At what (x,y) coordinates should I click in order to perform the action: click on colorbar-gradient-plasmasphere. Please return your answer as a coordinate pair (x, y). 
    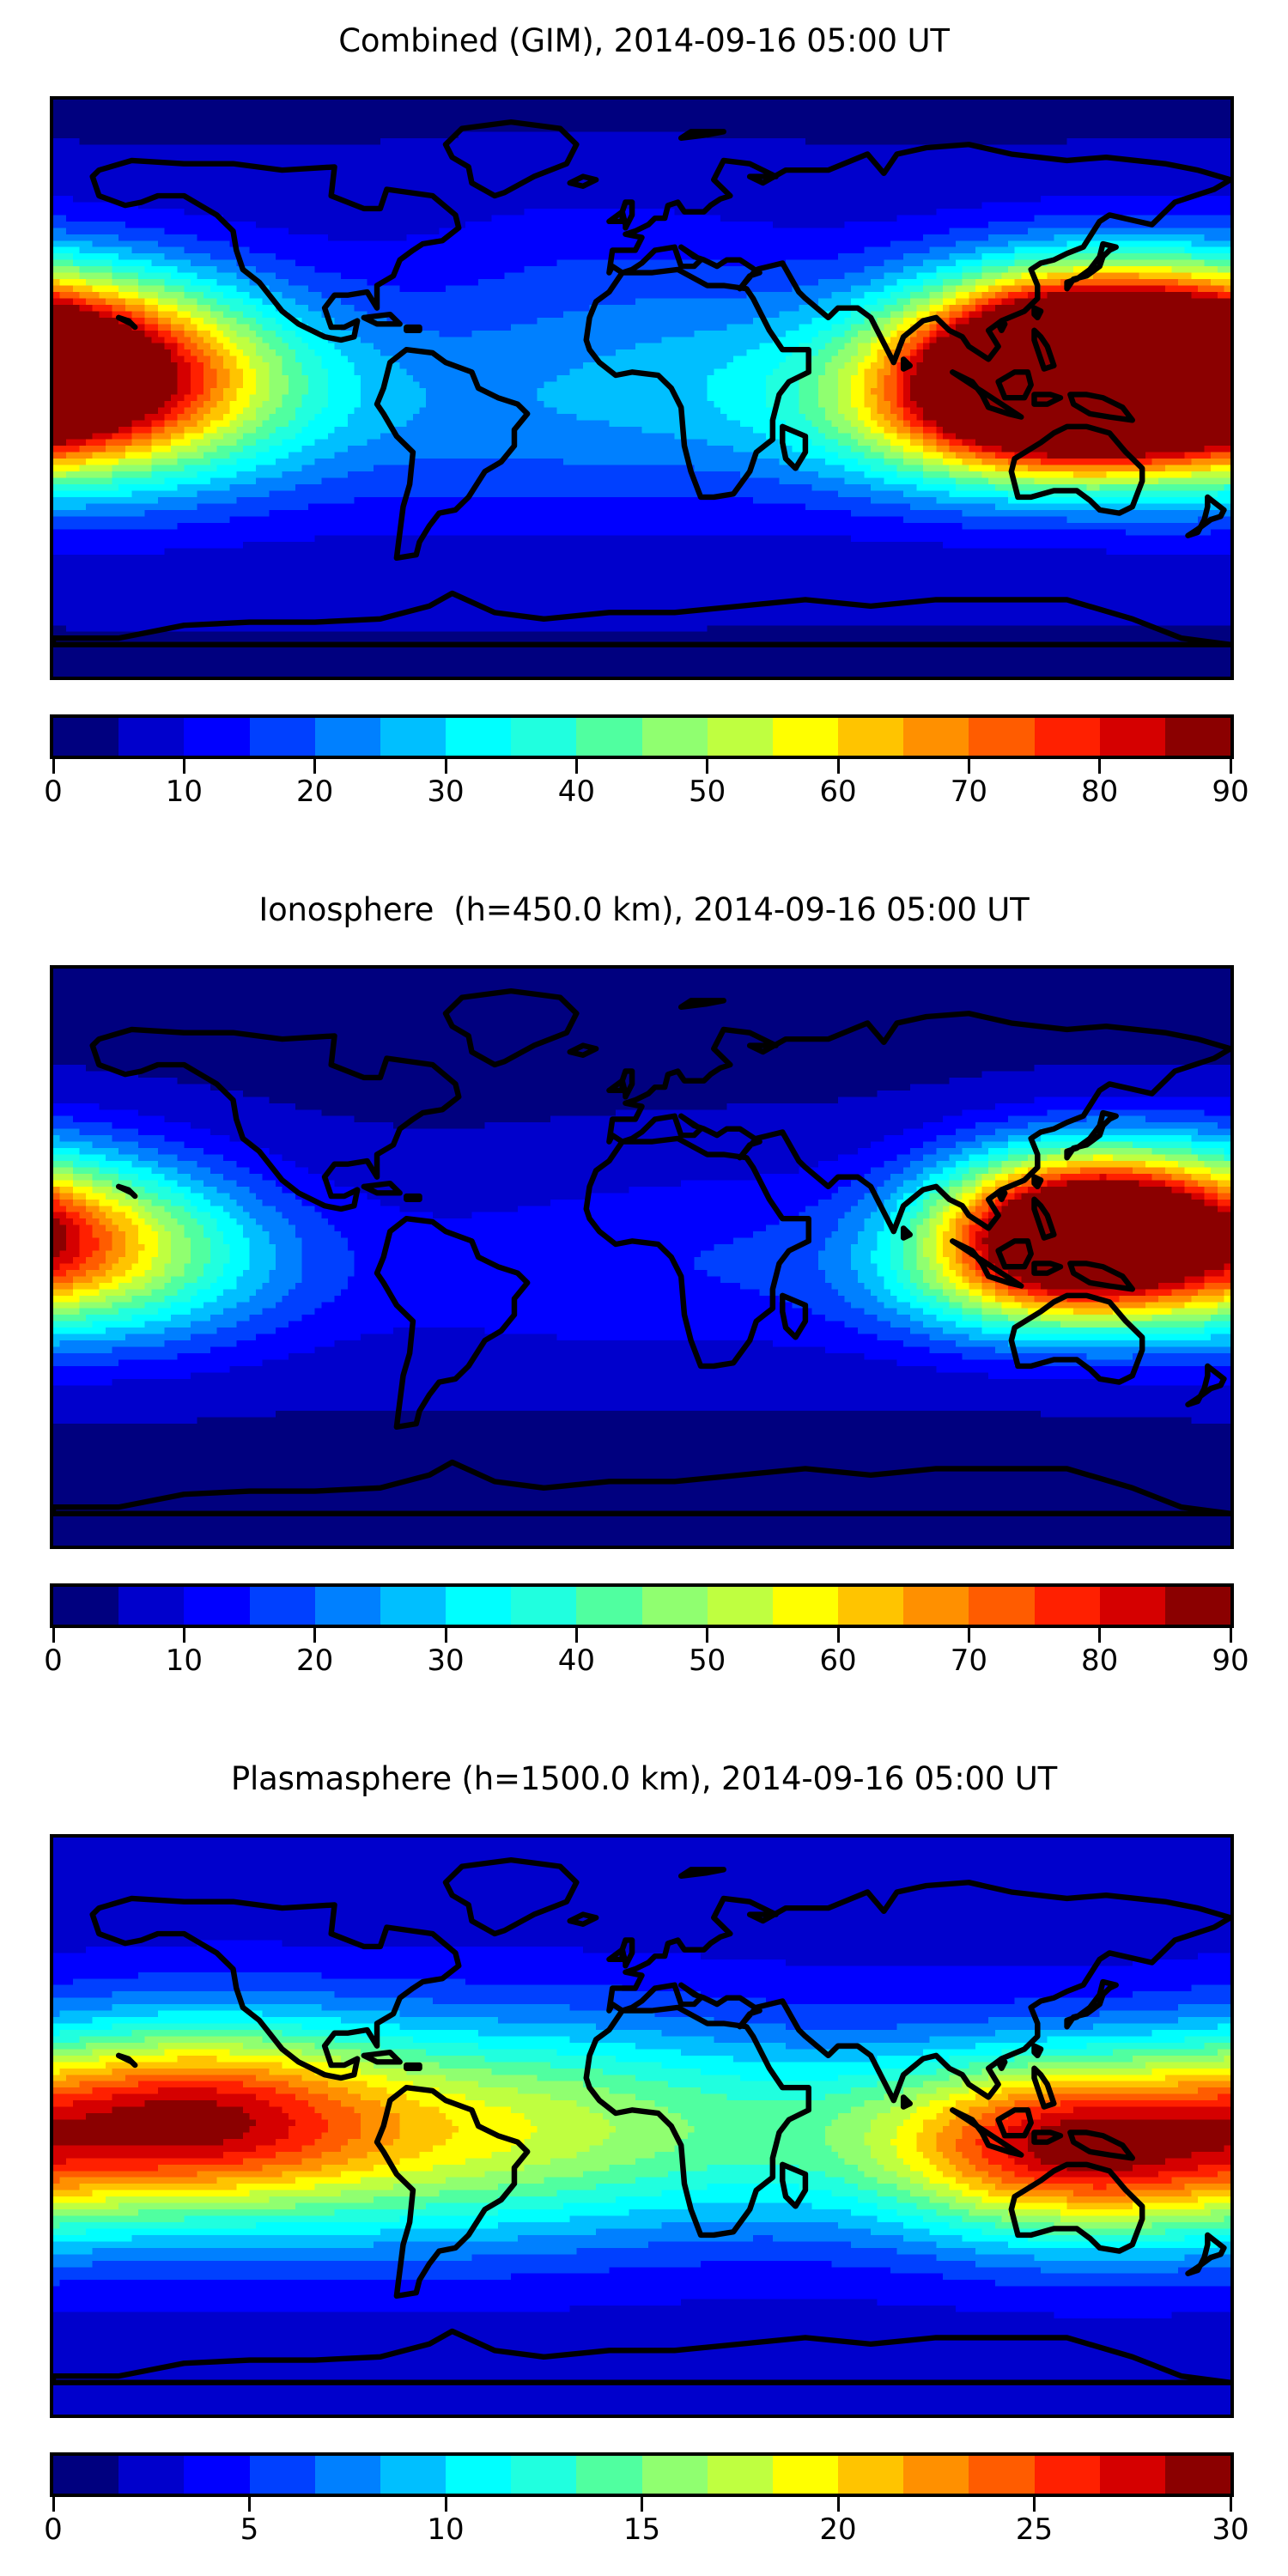
    Looking at the image, I should click on (642, 2474).